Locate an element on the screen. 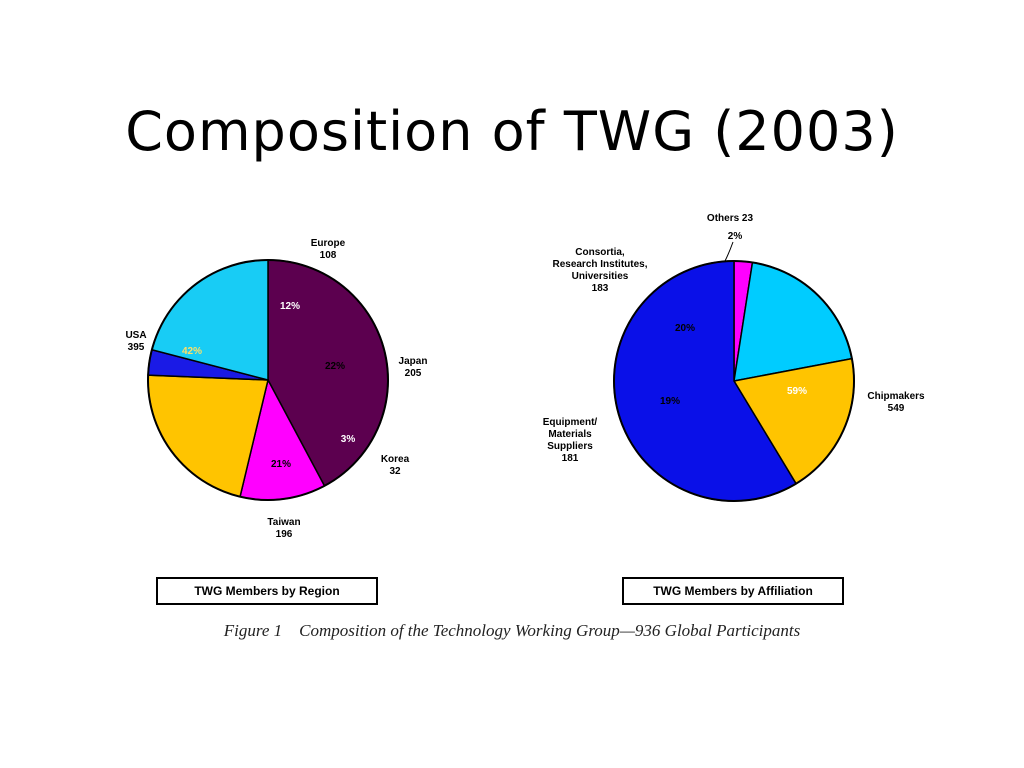 The height and width of the screenshot is (768, 1024). region-chart-title: TWG Members by Region is located at coordinates (267, 591).